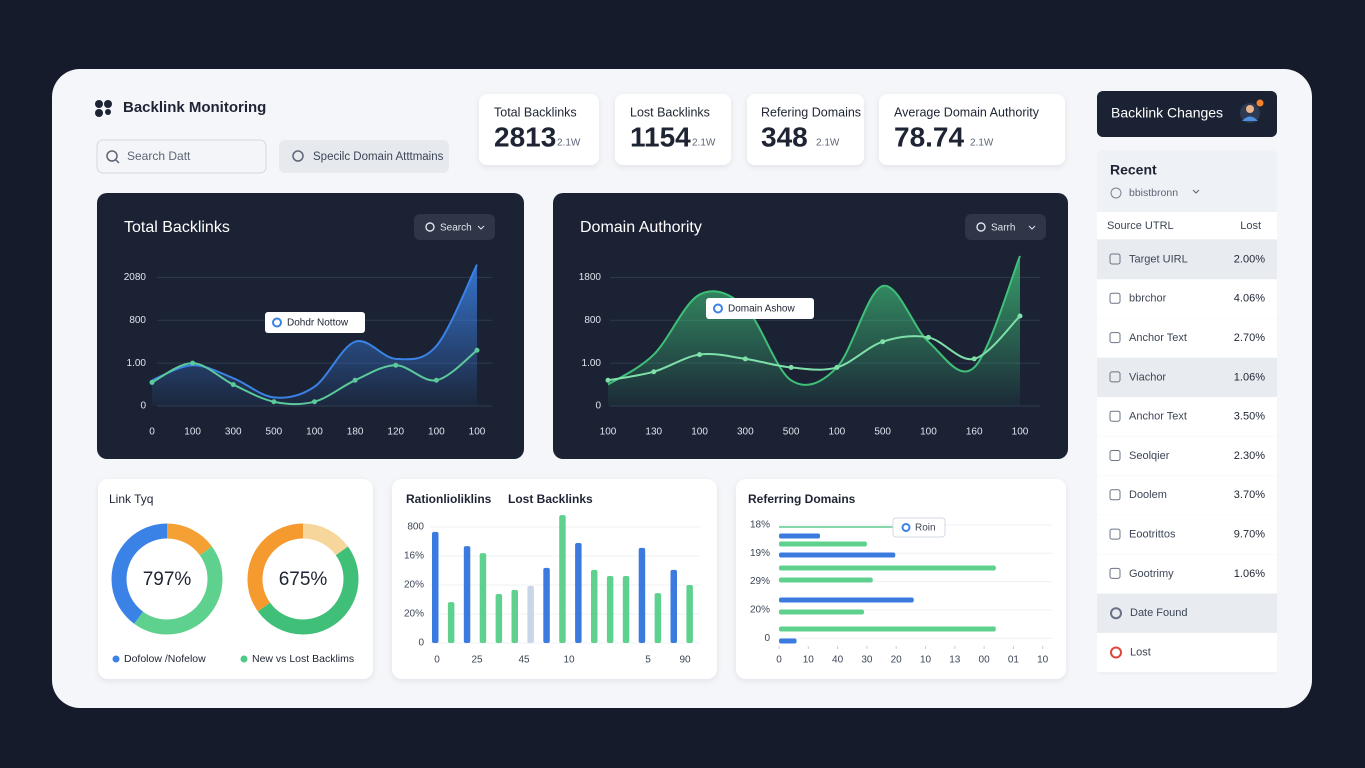  I want to click on row-value: 4.06%, so click(1249, 299).